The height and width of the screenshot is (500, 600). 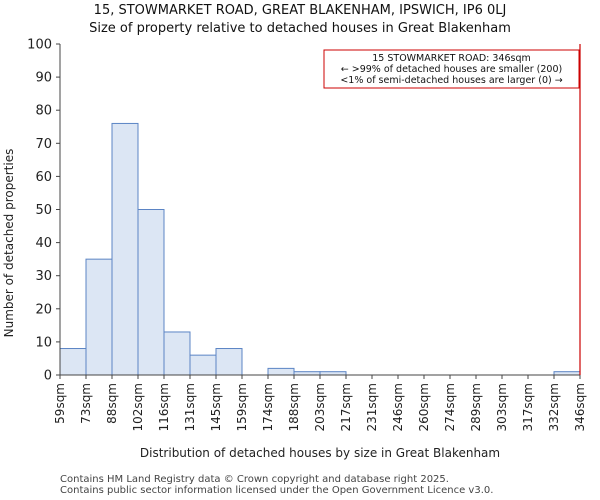 What do you see at coordinates (190, 407) in the screenshot?
I see `x-tick-label: 131sqm` at bounding box center [190, 407].